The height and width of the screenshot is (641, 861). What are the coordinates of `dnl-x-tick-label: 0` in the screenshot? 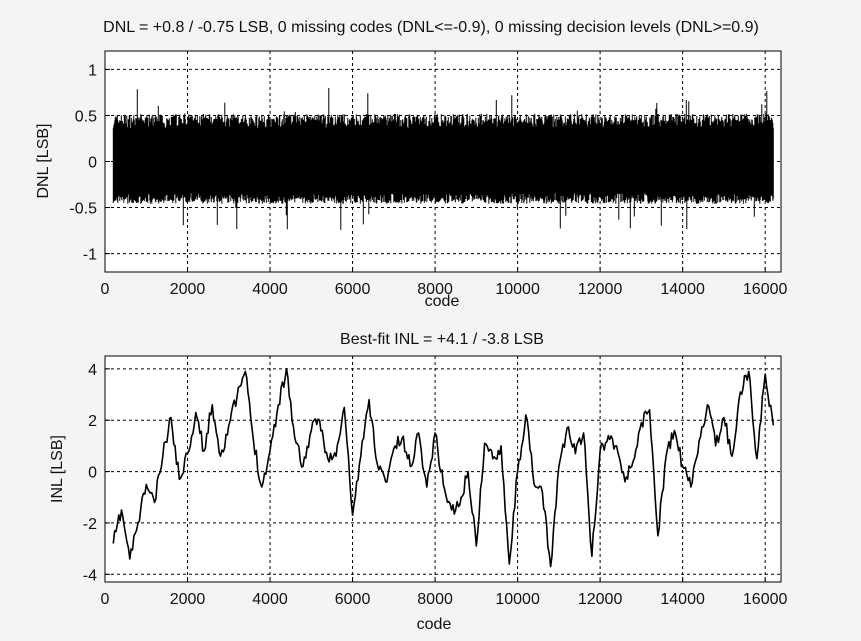 It's located at (105, 289).